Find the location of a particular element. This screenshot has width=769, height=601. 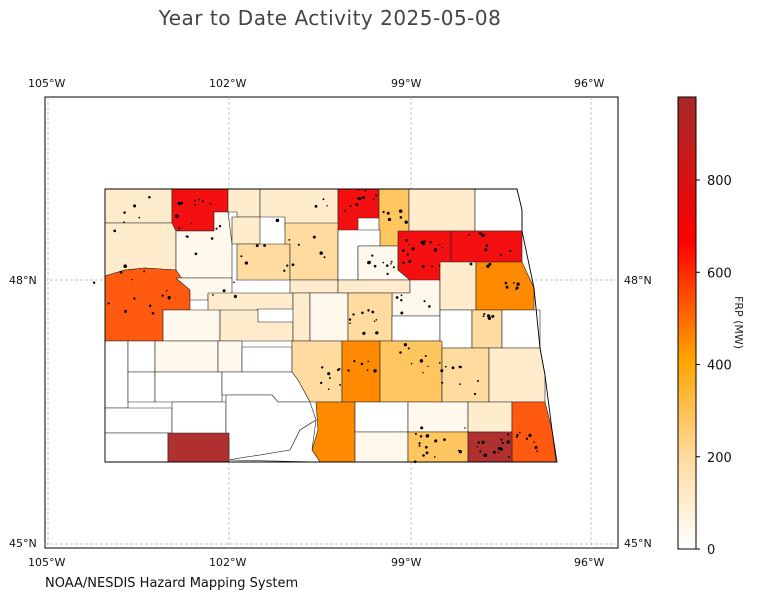

lon-tick-bottom-96: 96°W is located at coordinates (589, 562).